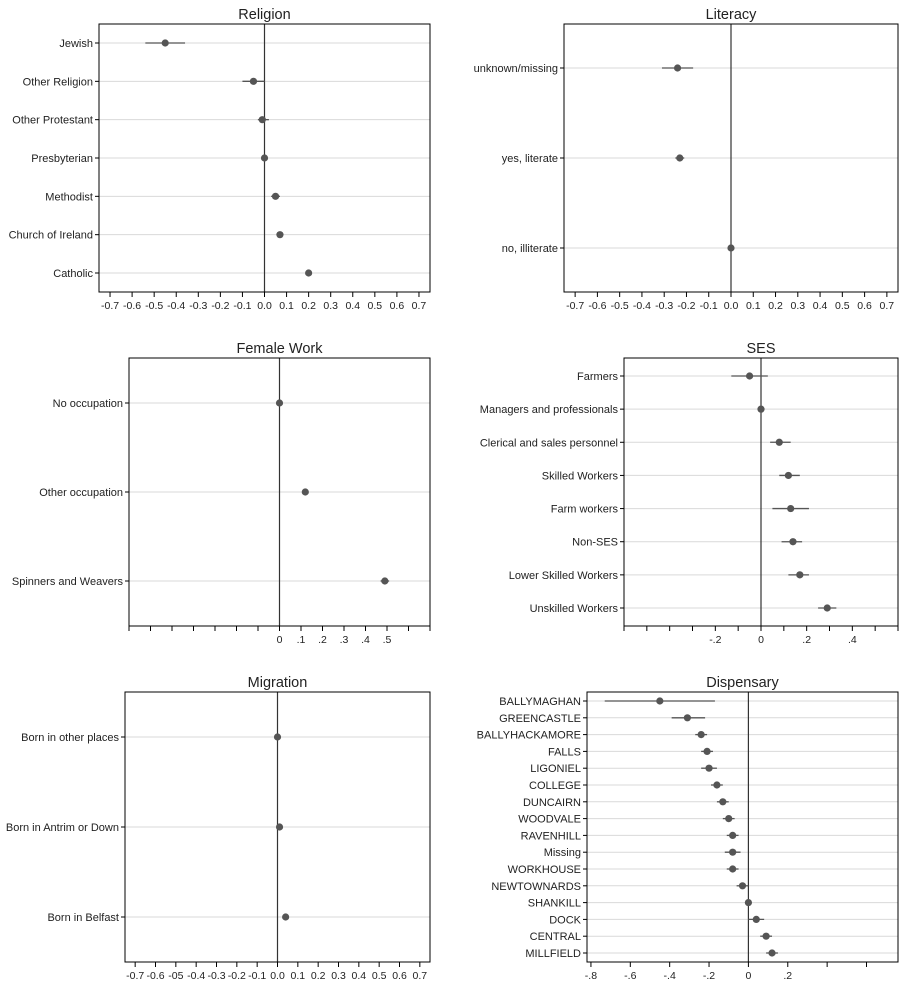 This screenshot has width=899, height=989. I want to click on dispensary-plot-frame, so click(742, 827).